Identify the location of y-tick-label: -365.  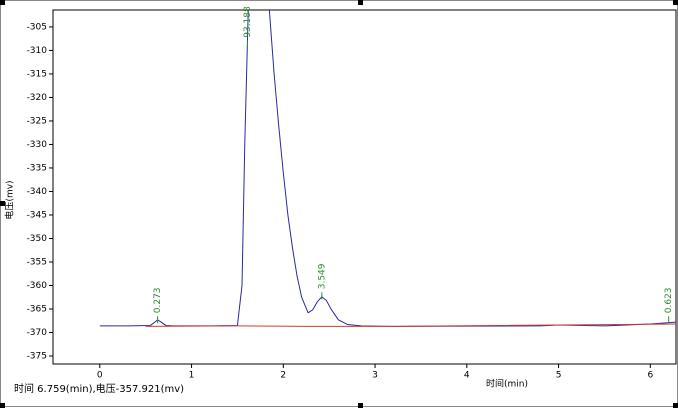
(37, 309).